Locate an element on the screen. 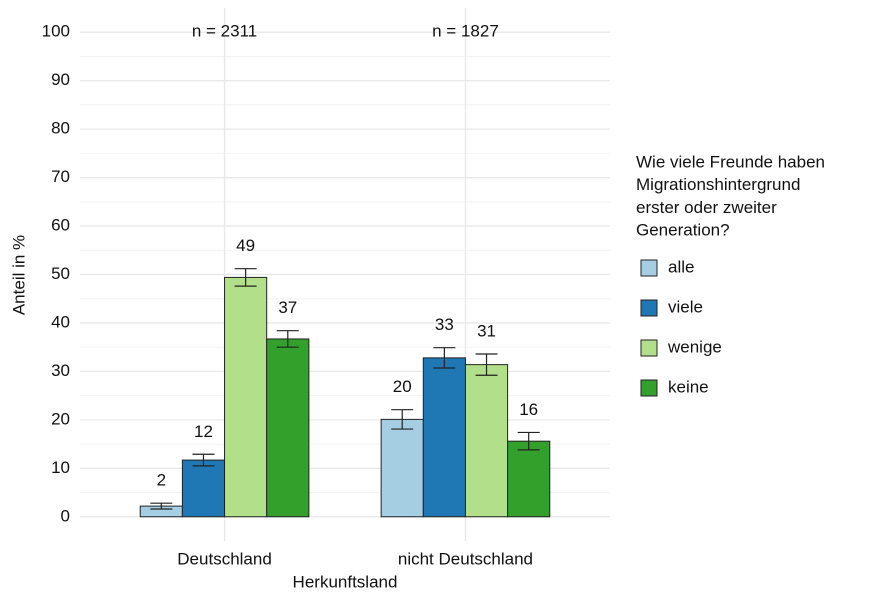  annotation: n = 2311 is located at coordinates (224, 30).